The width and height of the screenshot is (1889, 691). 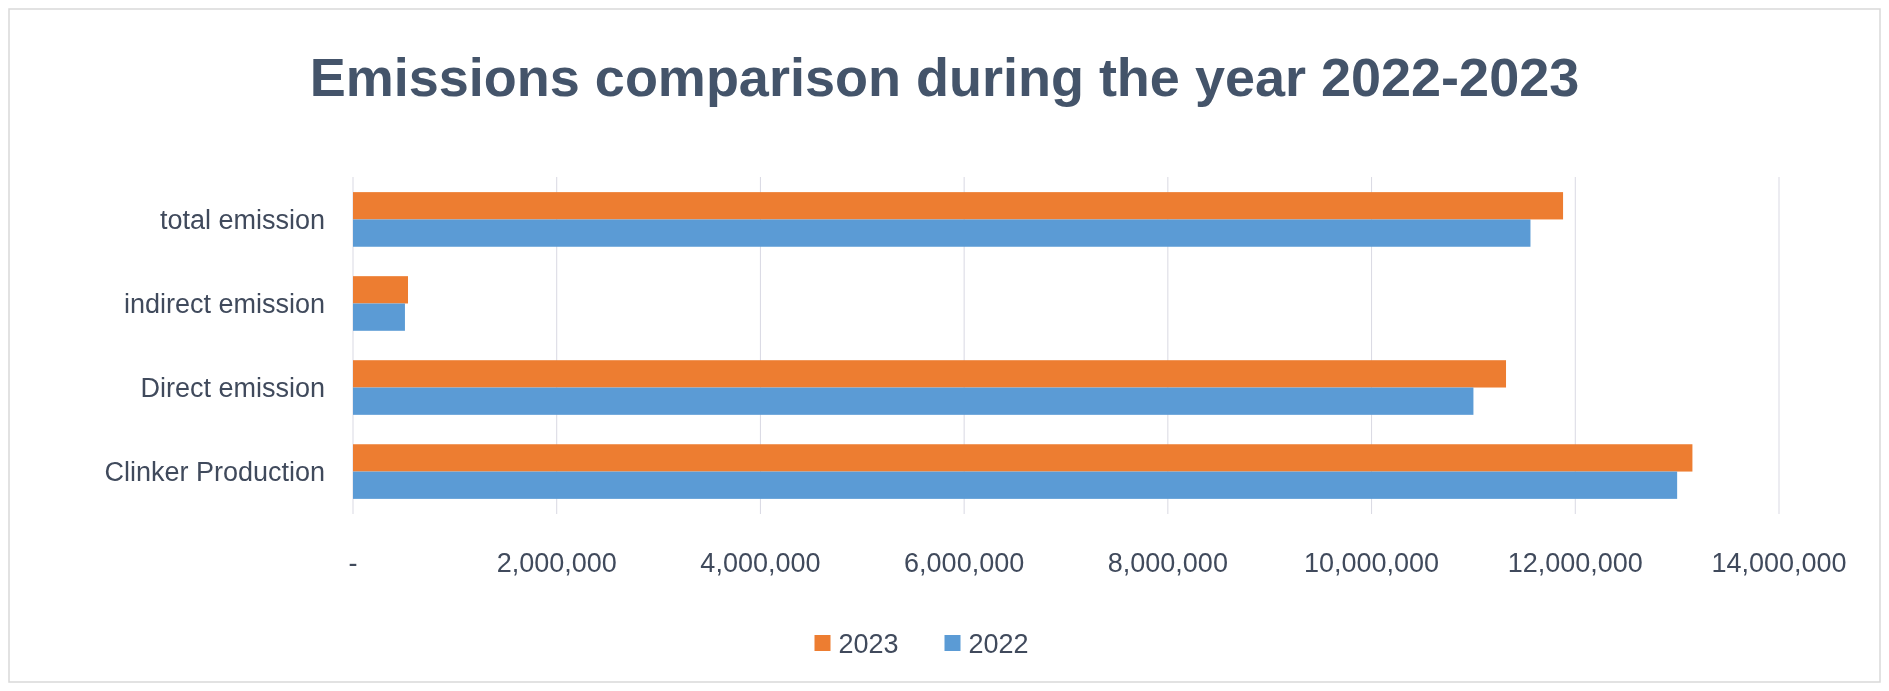 I want to click on x-tick-label: 2,000,000, so click(x=556, y=563).